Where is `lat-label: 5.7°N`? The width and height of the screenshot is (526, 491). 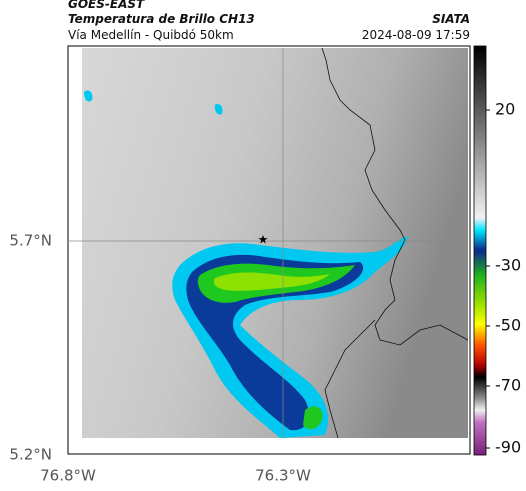 lat-label: 5.7°N is located at coordinates (30, 241).